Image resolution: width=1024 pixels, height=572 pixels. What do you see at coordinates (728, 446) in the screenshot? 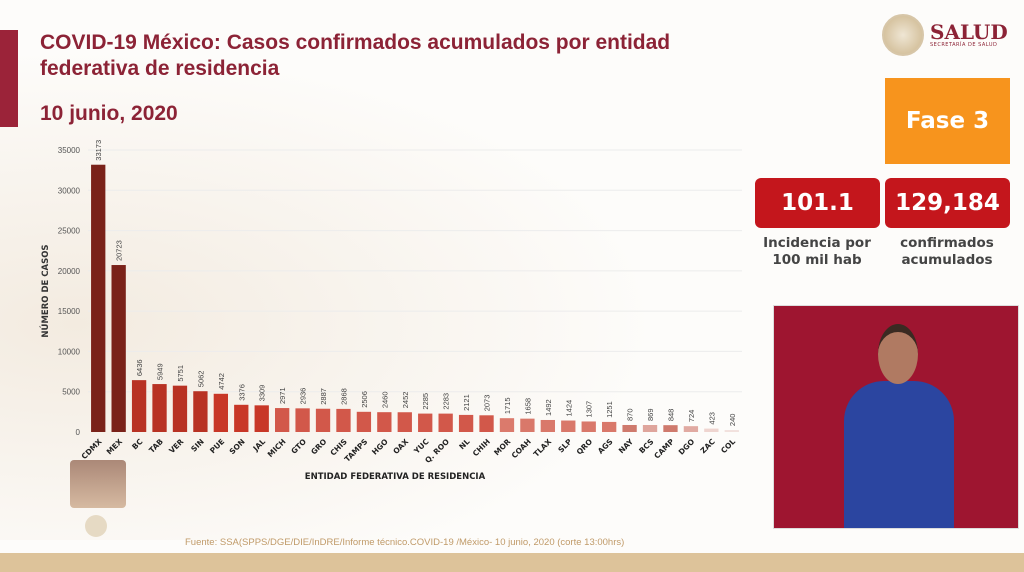
I see `x-tick-label: COL` at bounding box center [728, 446].